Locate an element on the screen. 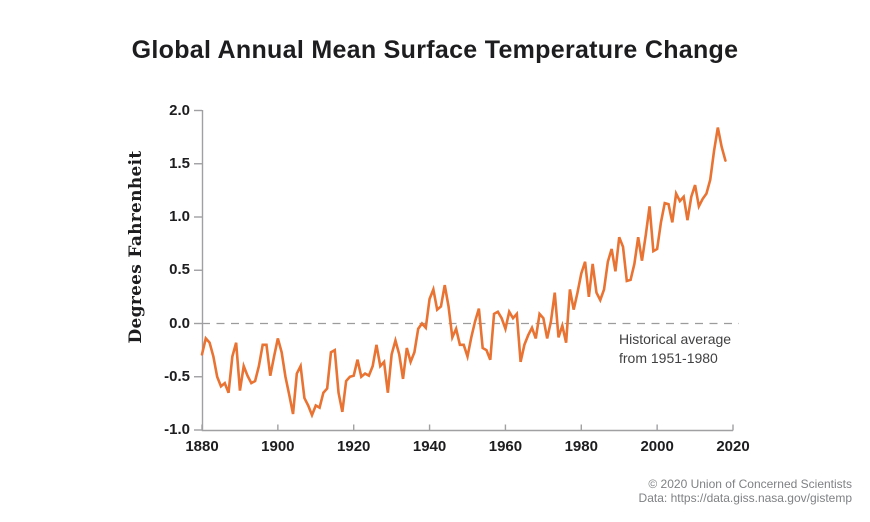 This screenshot has height=522, width=870. x-tick-label: 1880 is located at coordinates (202, 446).